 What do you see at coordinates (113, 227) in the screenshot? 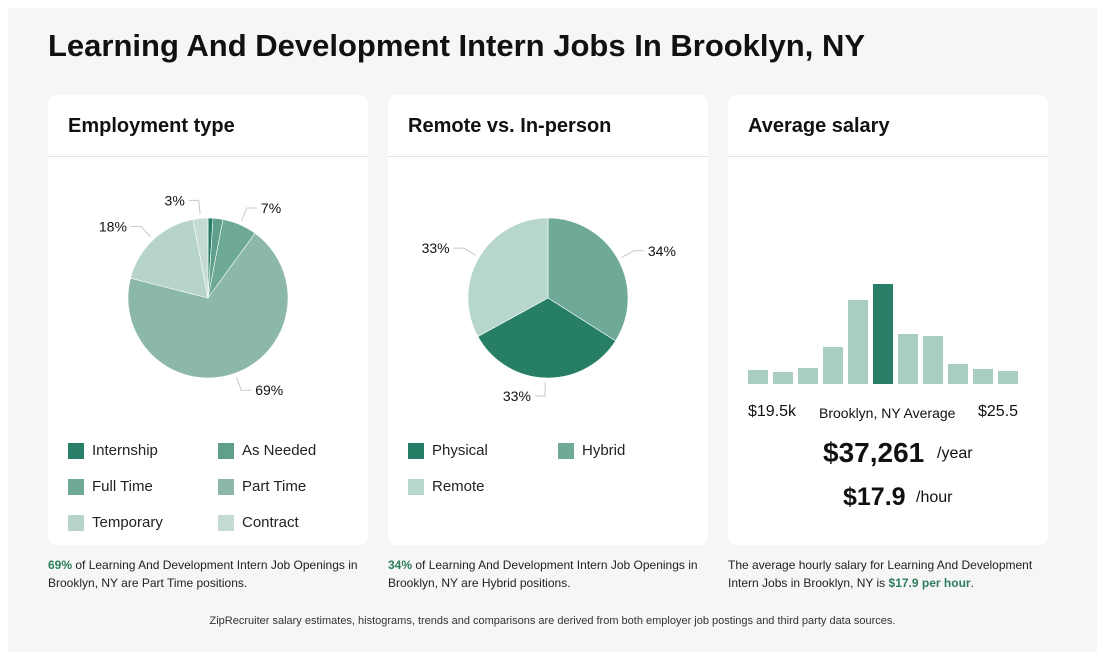
I see `pie-label-temporary: 18%` at bounding box center [113, 227].